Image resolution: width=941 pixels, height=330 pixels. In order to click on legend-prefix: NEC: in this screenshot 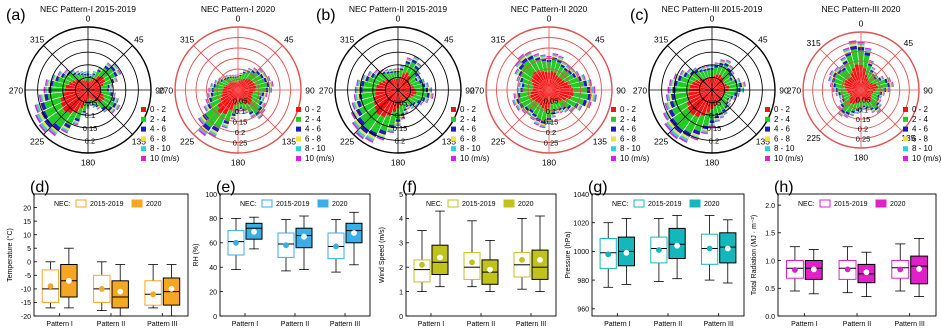, I will do `click(434, 204)`.